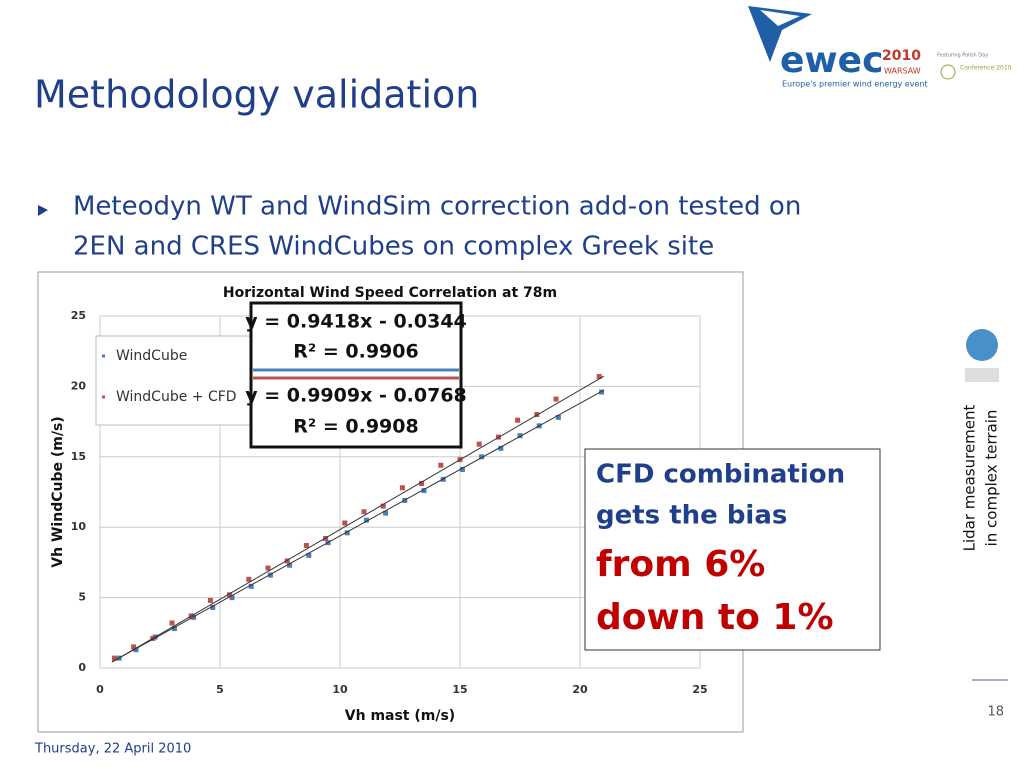  What do you see at coordinates (79, 385) in the screenshot?
I see `y-tick-label: 20` at bounding box center [79, 385].